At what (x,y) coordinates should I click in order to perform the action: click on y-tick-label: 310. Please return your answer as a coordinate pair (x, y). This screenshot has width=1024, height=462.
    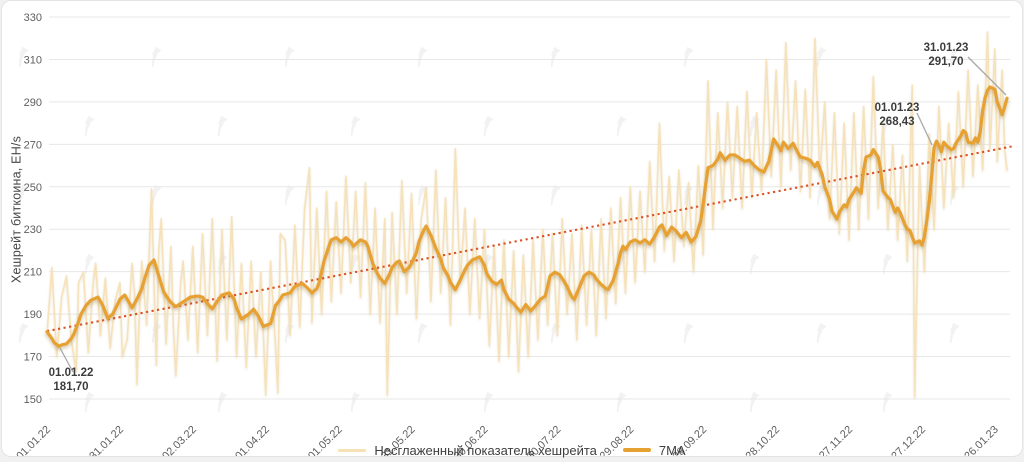
    Looking at the image, I should click on (33, 60).